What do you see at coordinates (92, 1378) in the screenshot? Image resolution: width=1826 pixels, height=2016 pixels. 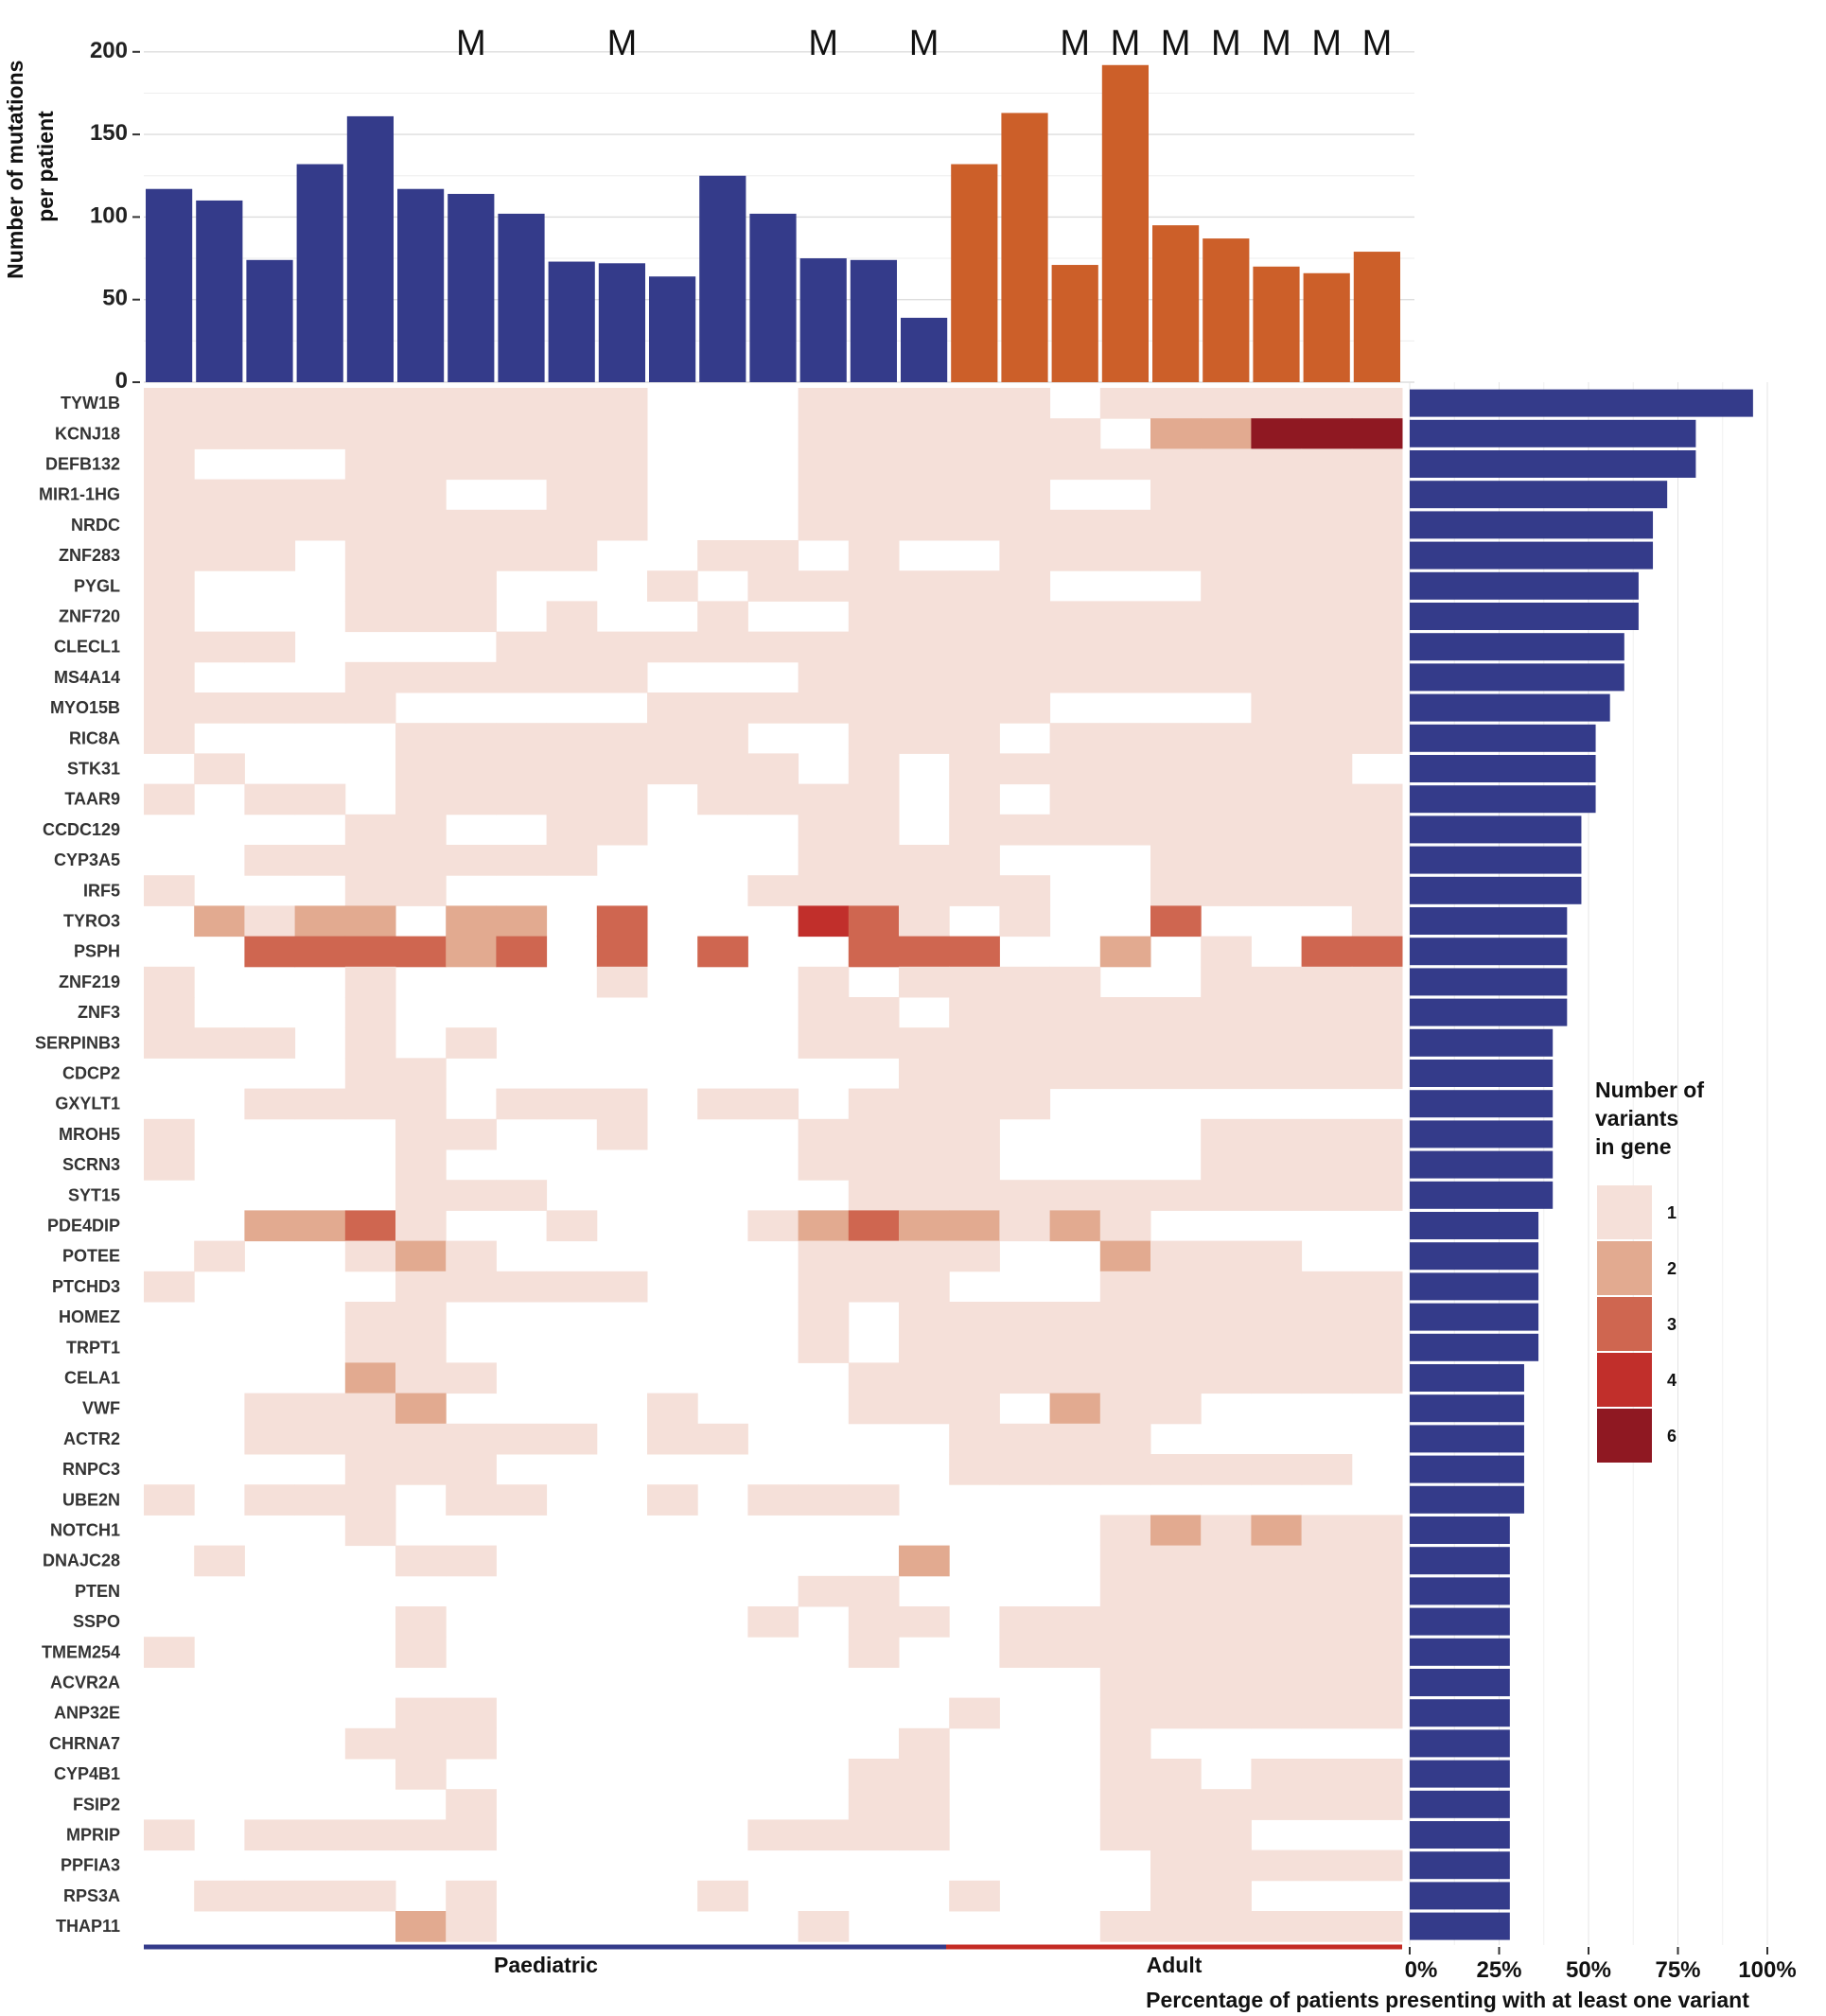 I see `gene-label: CELA1` at bounding box center [92, 1378].